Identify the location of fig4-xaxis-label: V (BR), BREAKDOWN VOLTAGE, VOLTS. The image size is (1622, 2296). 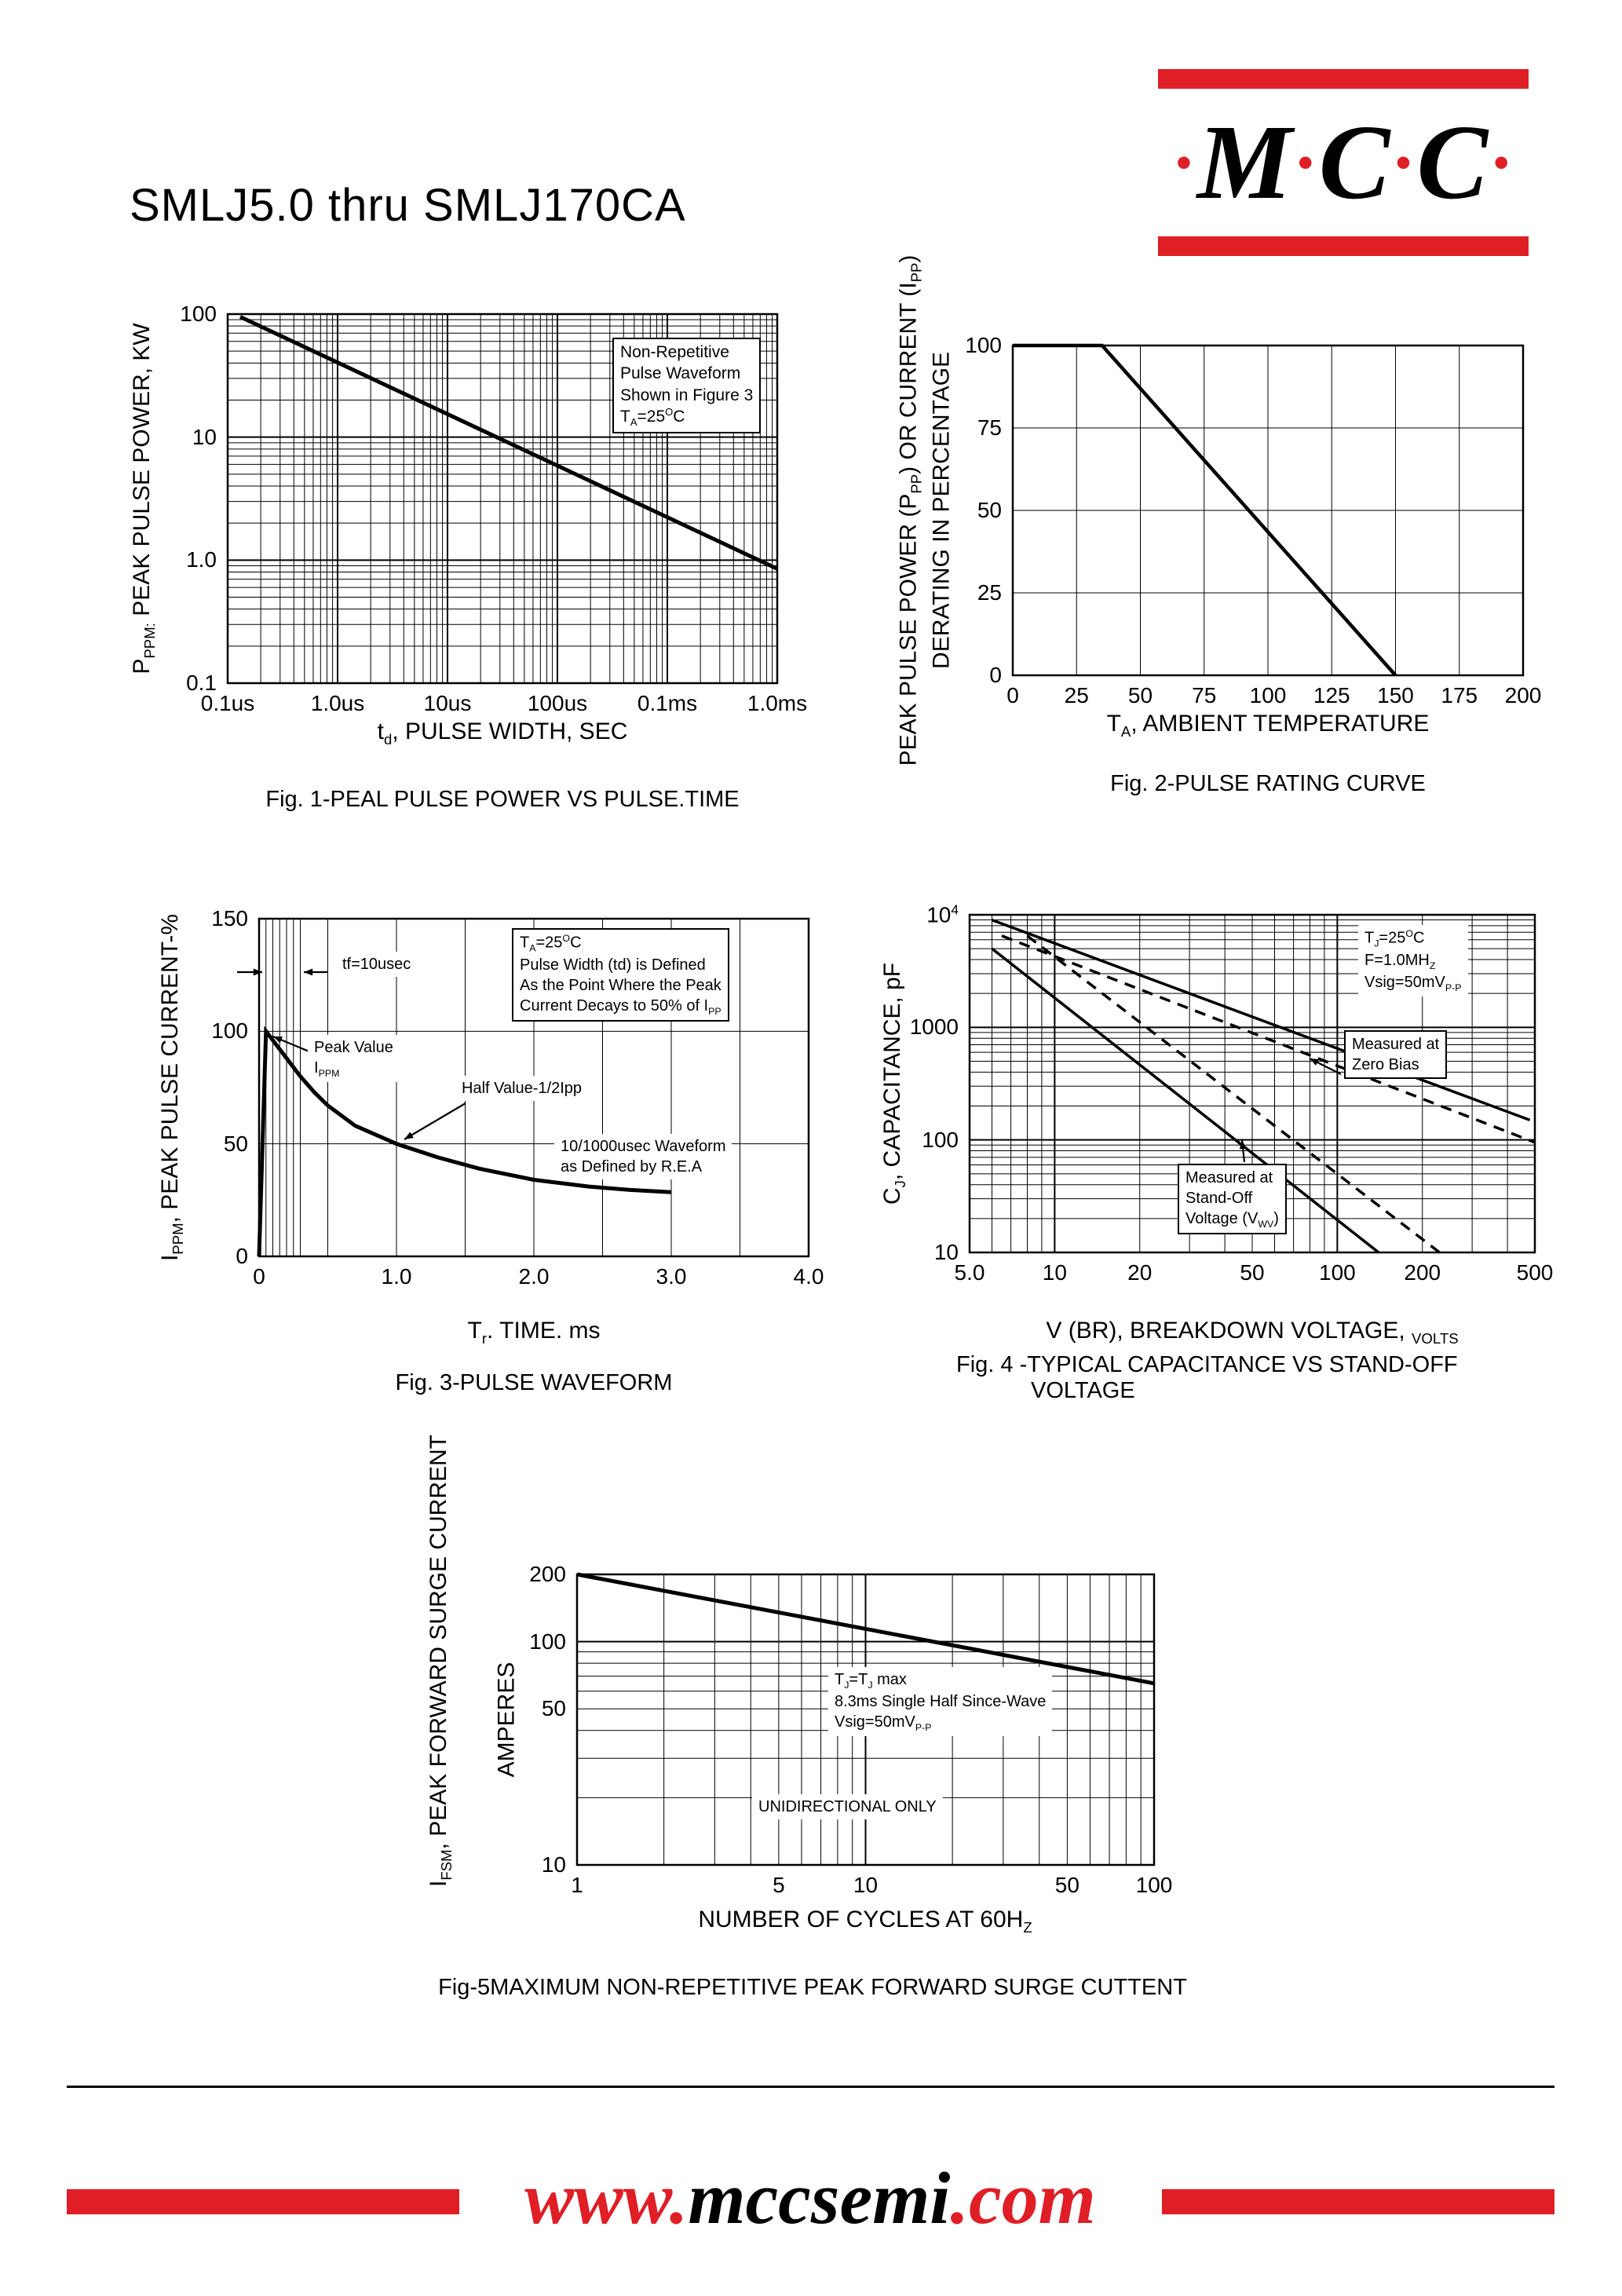
(1252, 1332).